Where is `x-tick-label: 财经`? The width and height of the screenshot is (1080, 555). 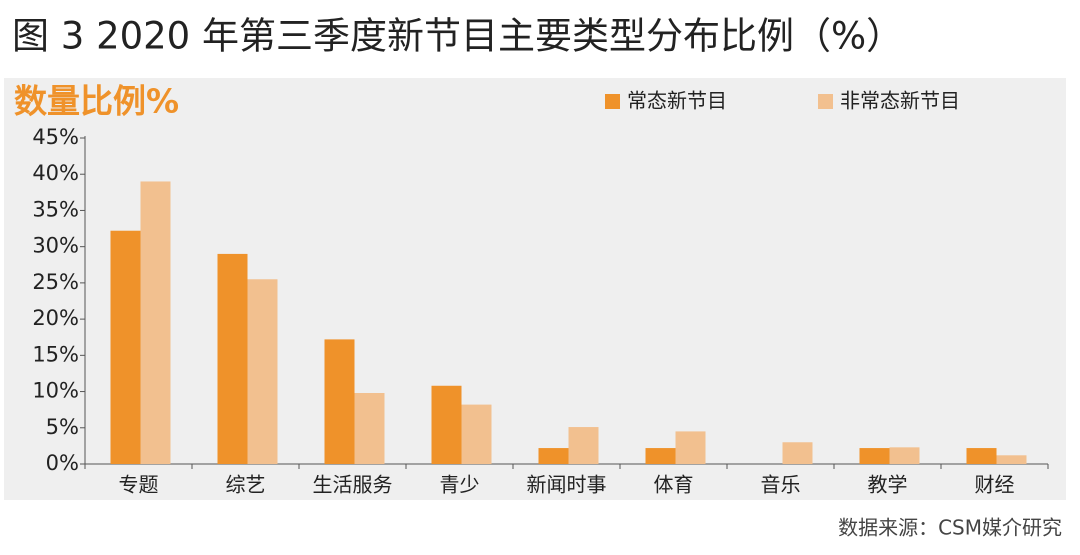
x-tick-label: 财经 is located at coordinates (995, 485).